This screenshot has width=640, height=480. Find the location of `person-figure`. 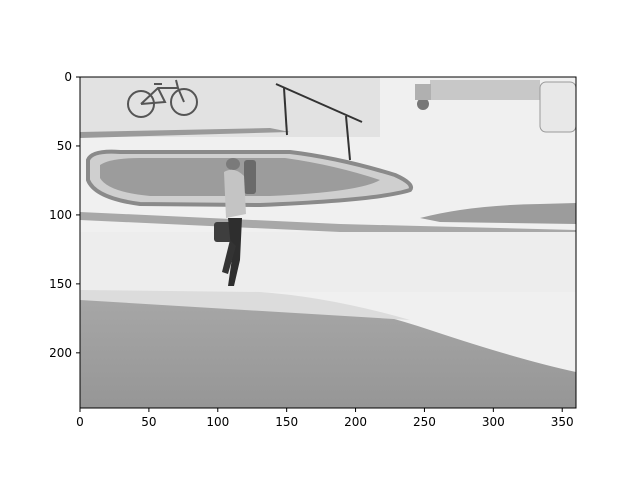

person-figure is located at coordinates (230, 222).